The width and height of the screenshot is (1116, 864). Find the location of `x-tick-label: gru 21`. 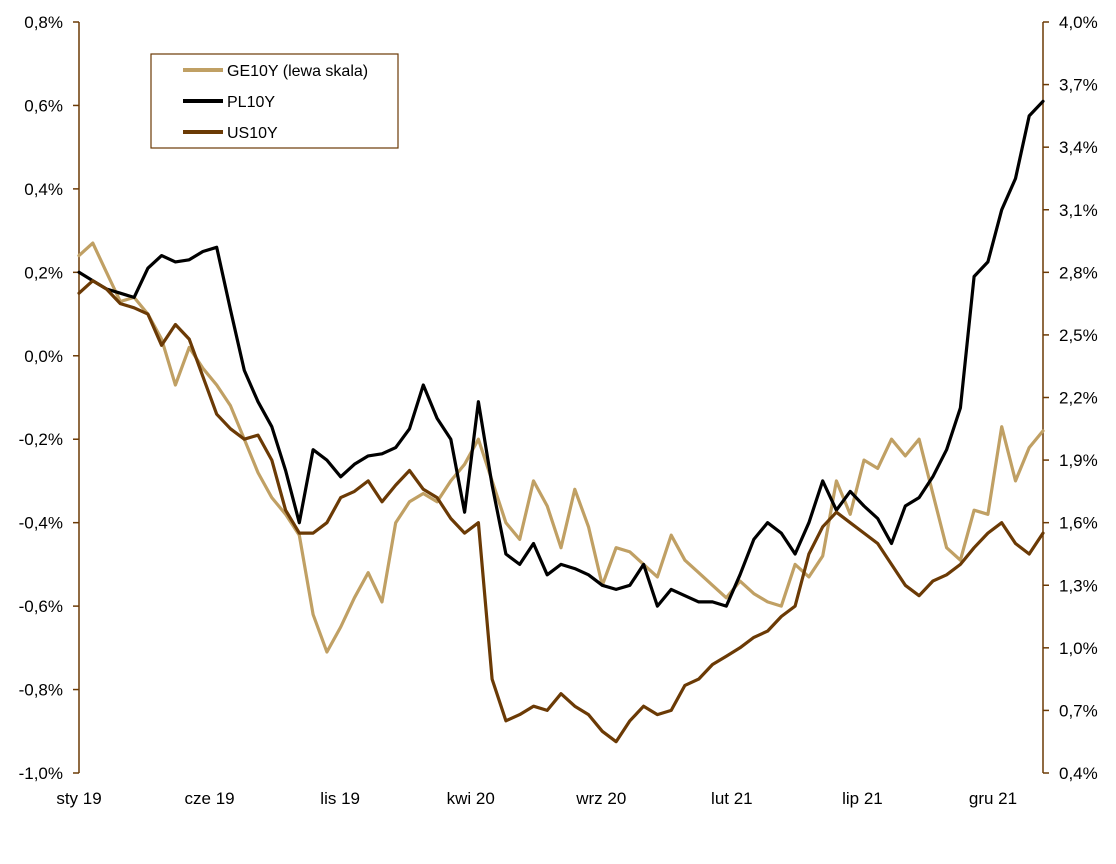

x-tick-label: gru 21 is located at coordinates (993, 798).